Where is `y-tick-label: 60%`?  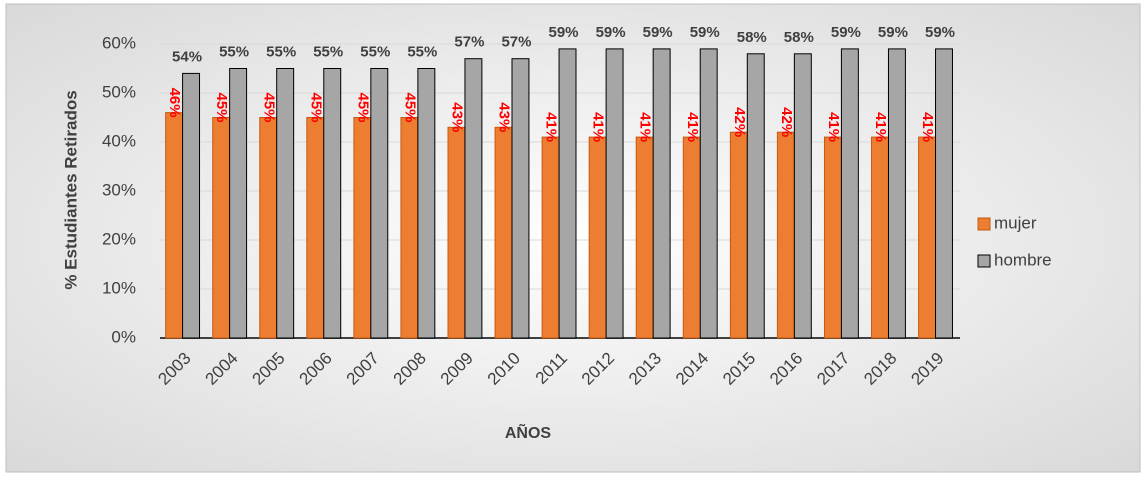 y-tick-label: 60% is located at coordinates (119, 42).